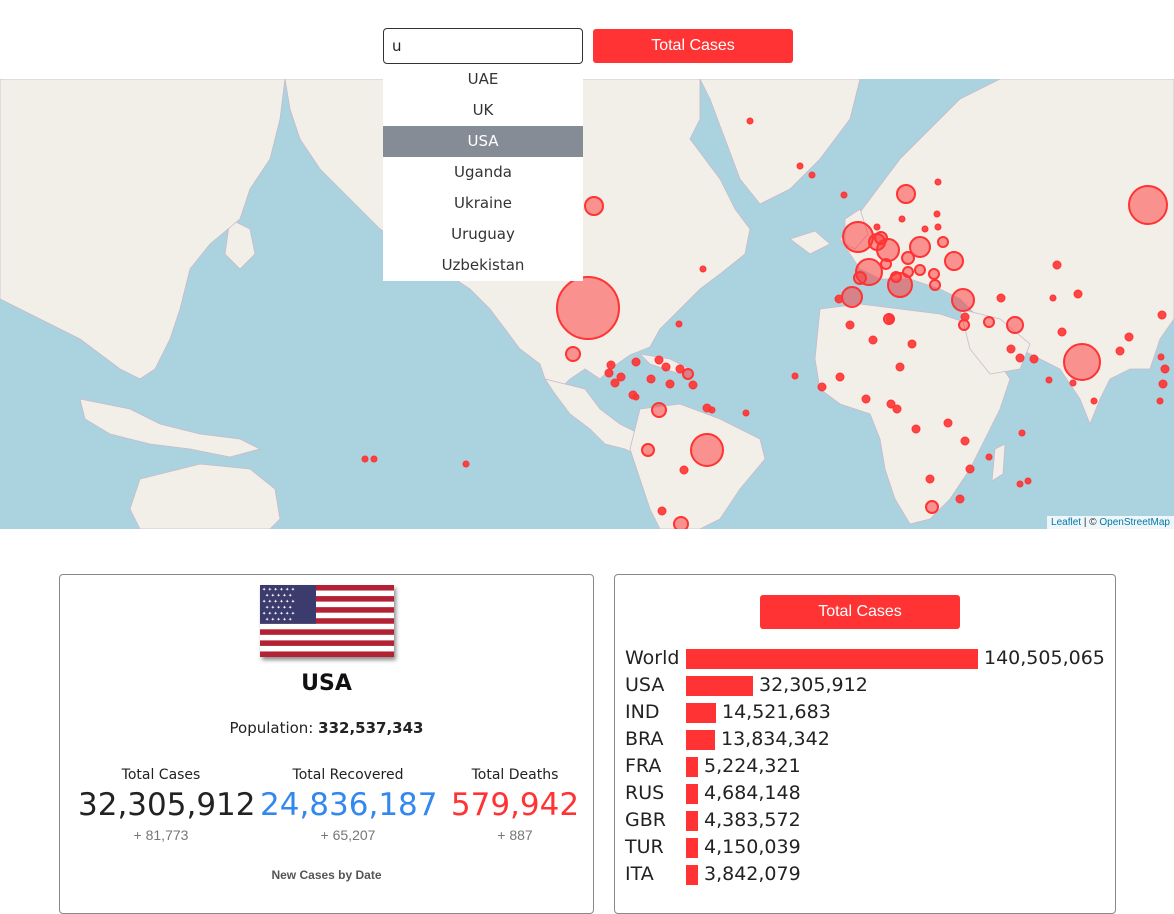 The height and width of the screenshot is (914, 1174). I want to click on country-search-input, so click(483, 46).